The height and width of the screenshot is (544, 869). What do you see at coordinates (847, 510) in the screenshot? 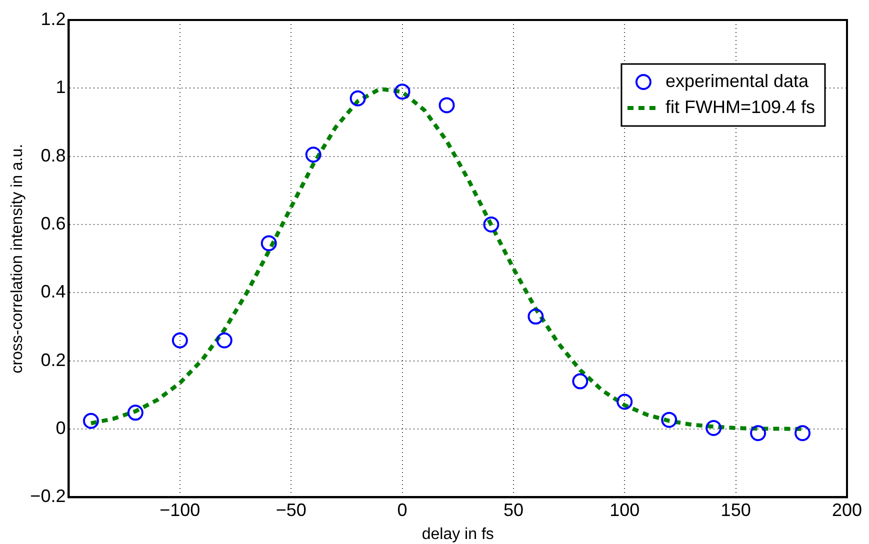
I see `x-tick-label: 200` at bounding box center [847, 510].